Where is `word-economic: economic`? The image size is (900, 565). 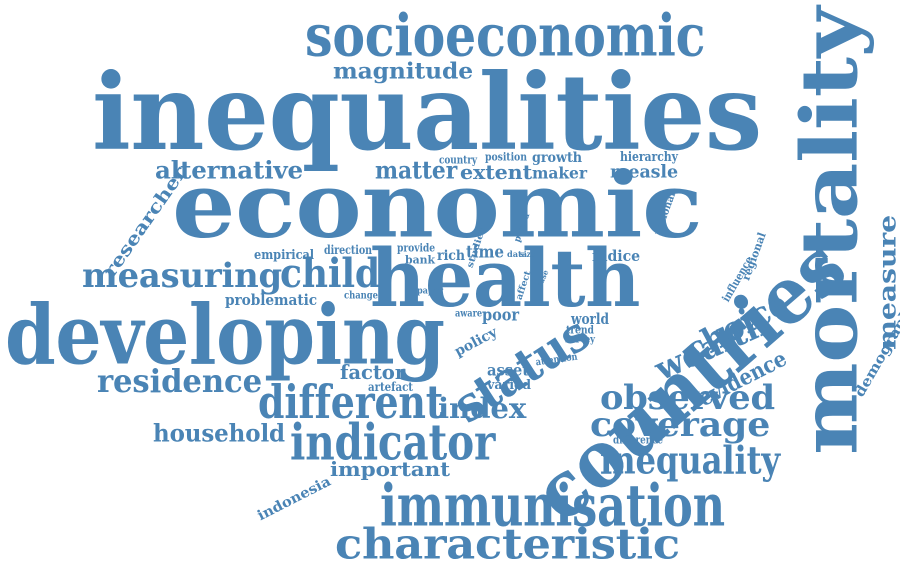
word-economic: economic is located at coordinates (437, 205).